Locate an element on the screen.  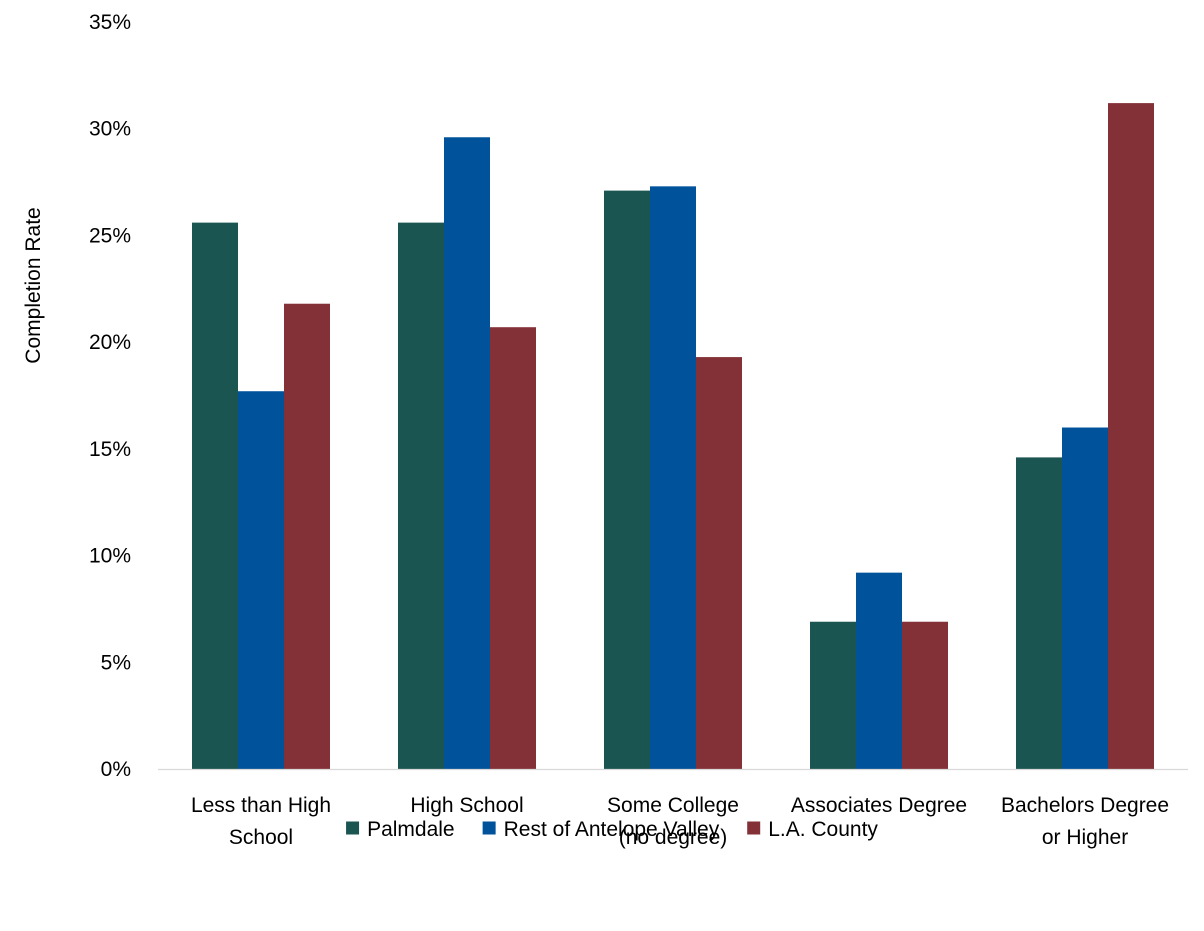
category-label: or Higher is located at coordinates (1085, 837).